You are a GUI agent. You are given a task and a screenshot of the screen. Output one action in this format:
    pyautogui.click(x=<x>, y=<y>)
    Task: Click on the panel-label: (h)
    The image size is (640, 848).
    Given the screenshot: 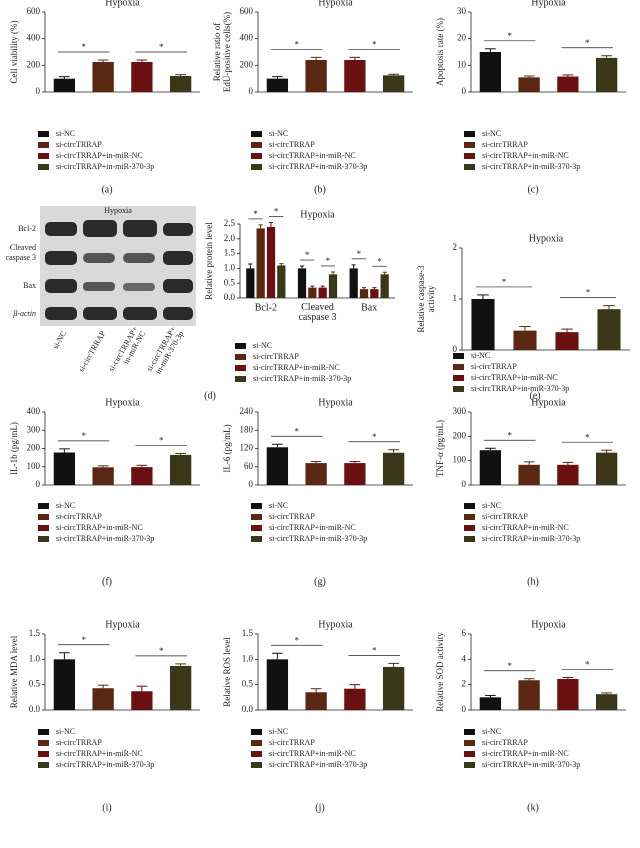 What is the action you would take?
    pyautogui.click(x=533, y=581)
    